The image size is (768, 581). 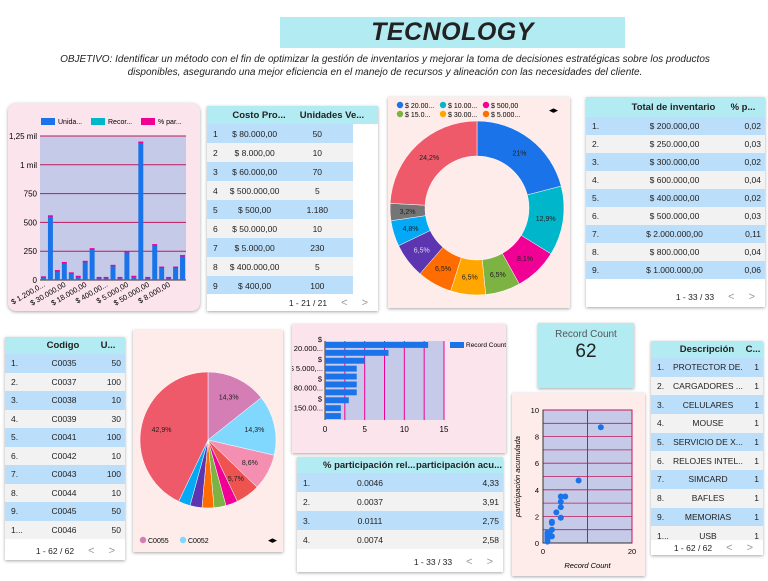 What do you see at coordinates (63, 345) in the screenshot?
I see `column-header: Codigo` at bounding box center [63, 345].